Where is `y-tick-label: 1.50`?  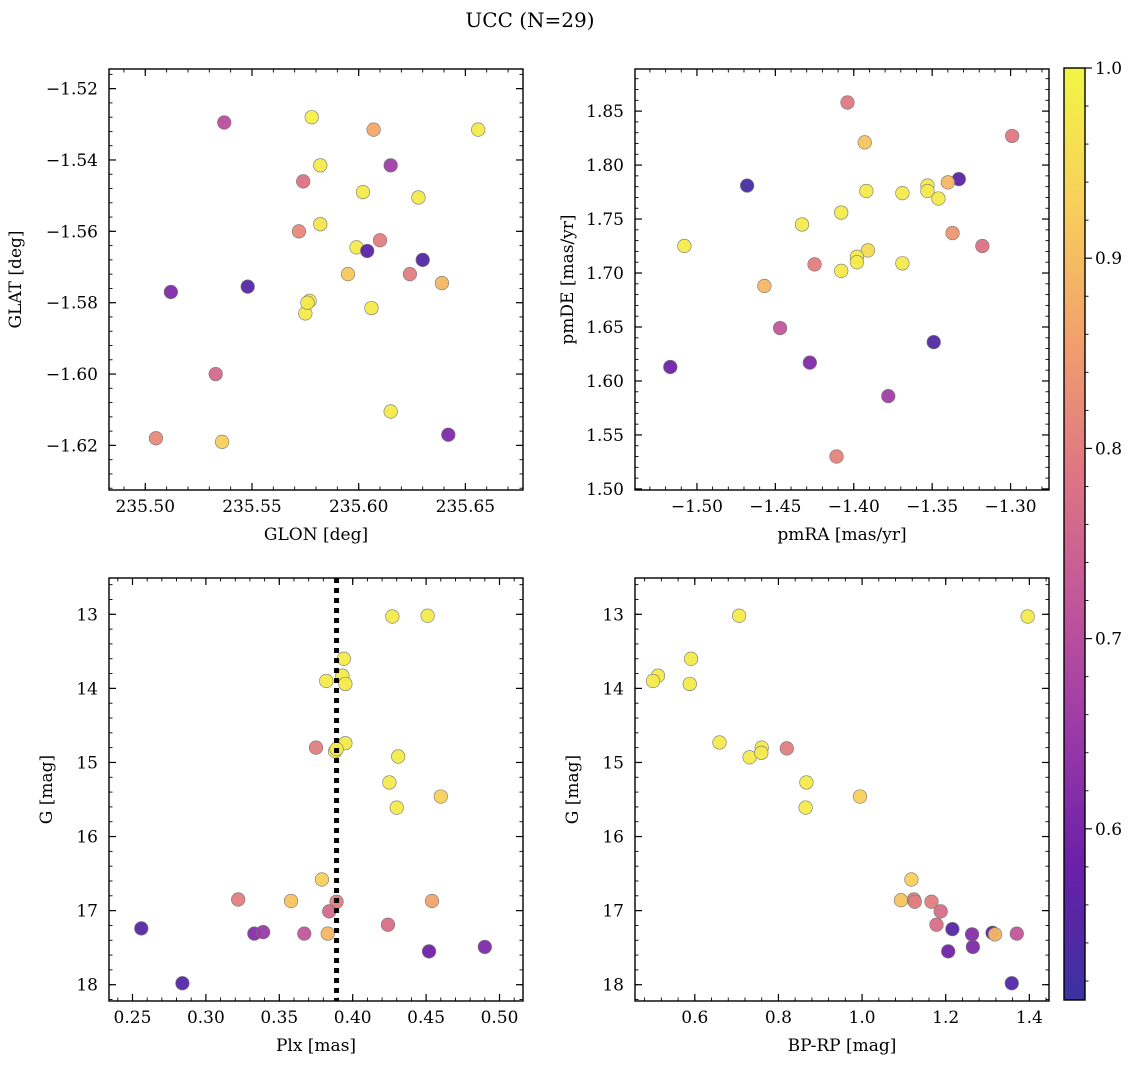
y-tick-label: 1.50 is located at coordinates (605, 490).